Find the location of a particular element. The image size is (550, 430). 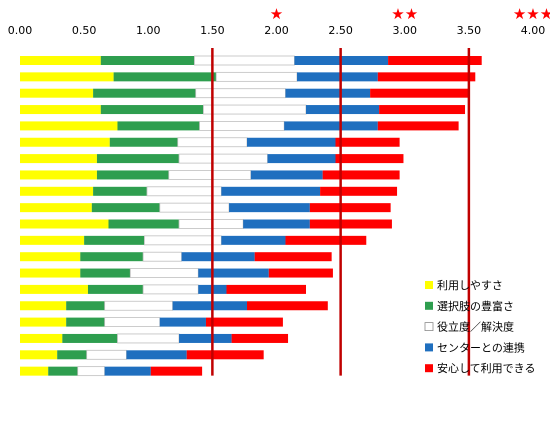

x-tick-label: 0.00 is located at coordinates (20, 30).